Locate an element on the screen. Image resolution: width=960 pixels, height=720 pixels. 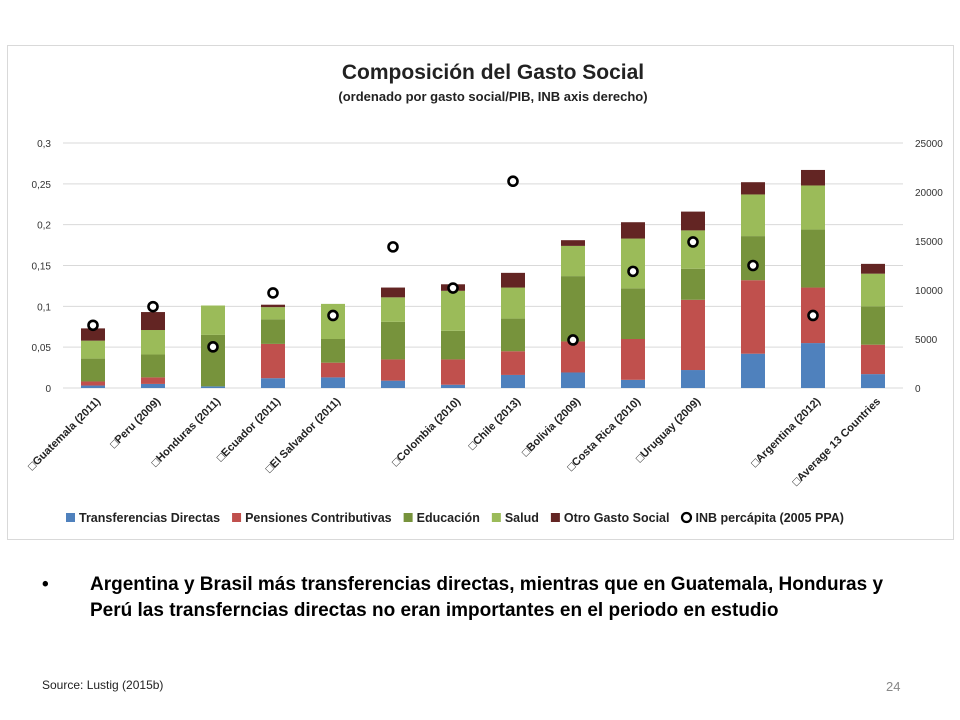
category-label: □Ecuador (2011) is located at coordinates (249, 429).